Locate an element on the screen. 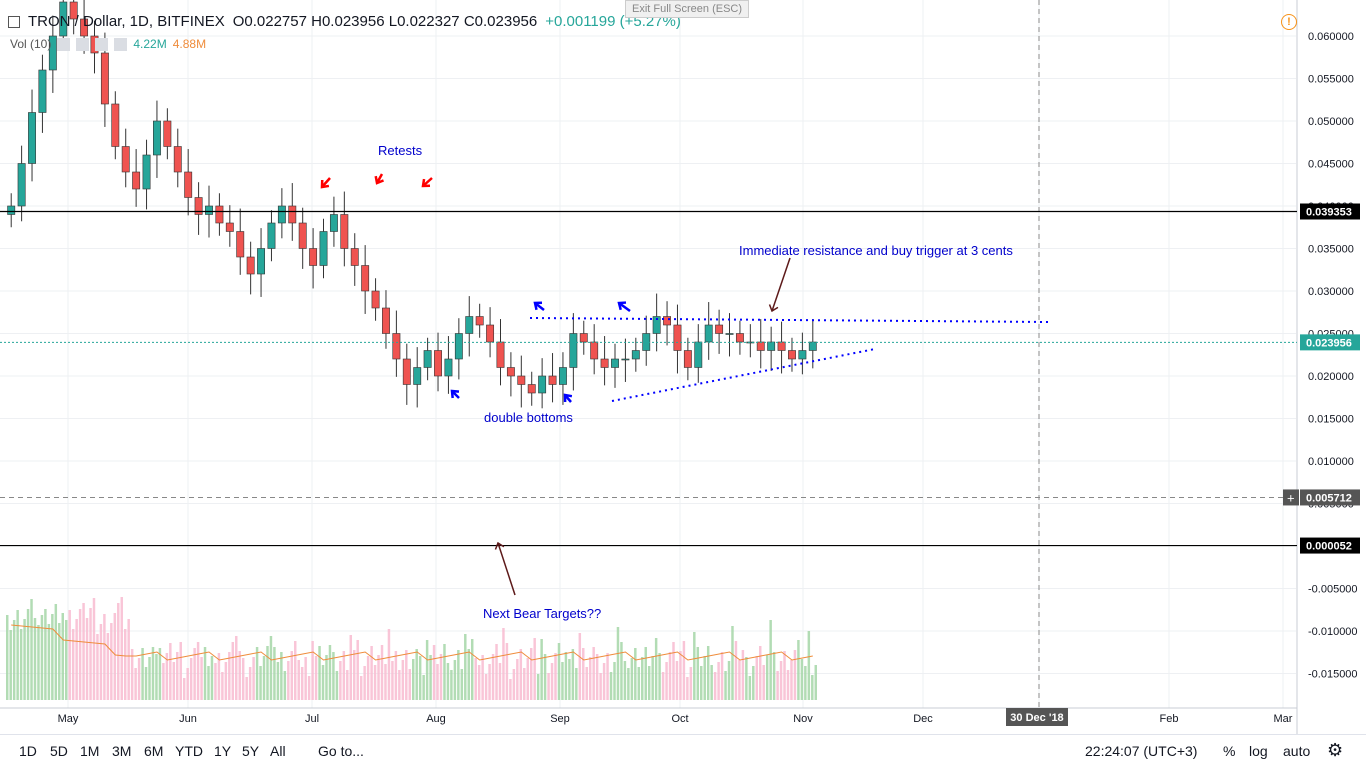 The height and width of the screenshot is (769, 1366). y-tick-label: 0.010000 is located at coordinates (1331, 462).